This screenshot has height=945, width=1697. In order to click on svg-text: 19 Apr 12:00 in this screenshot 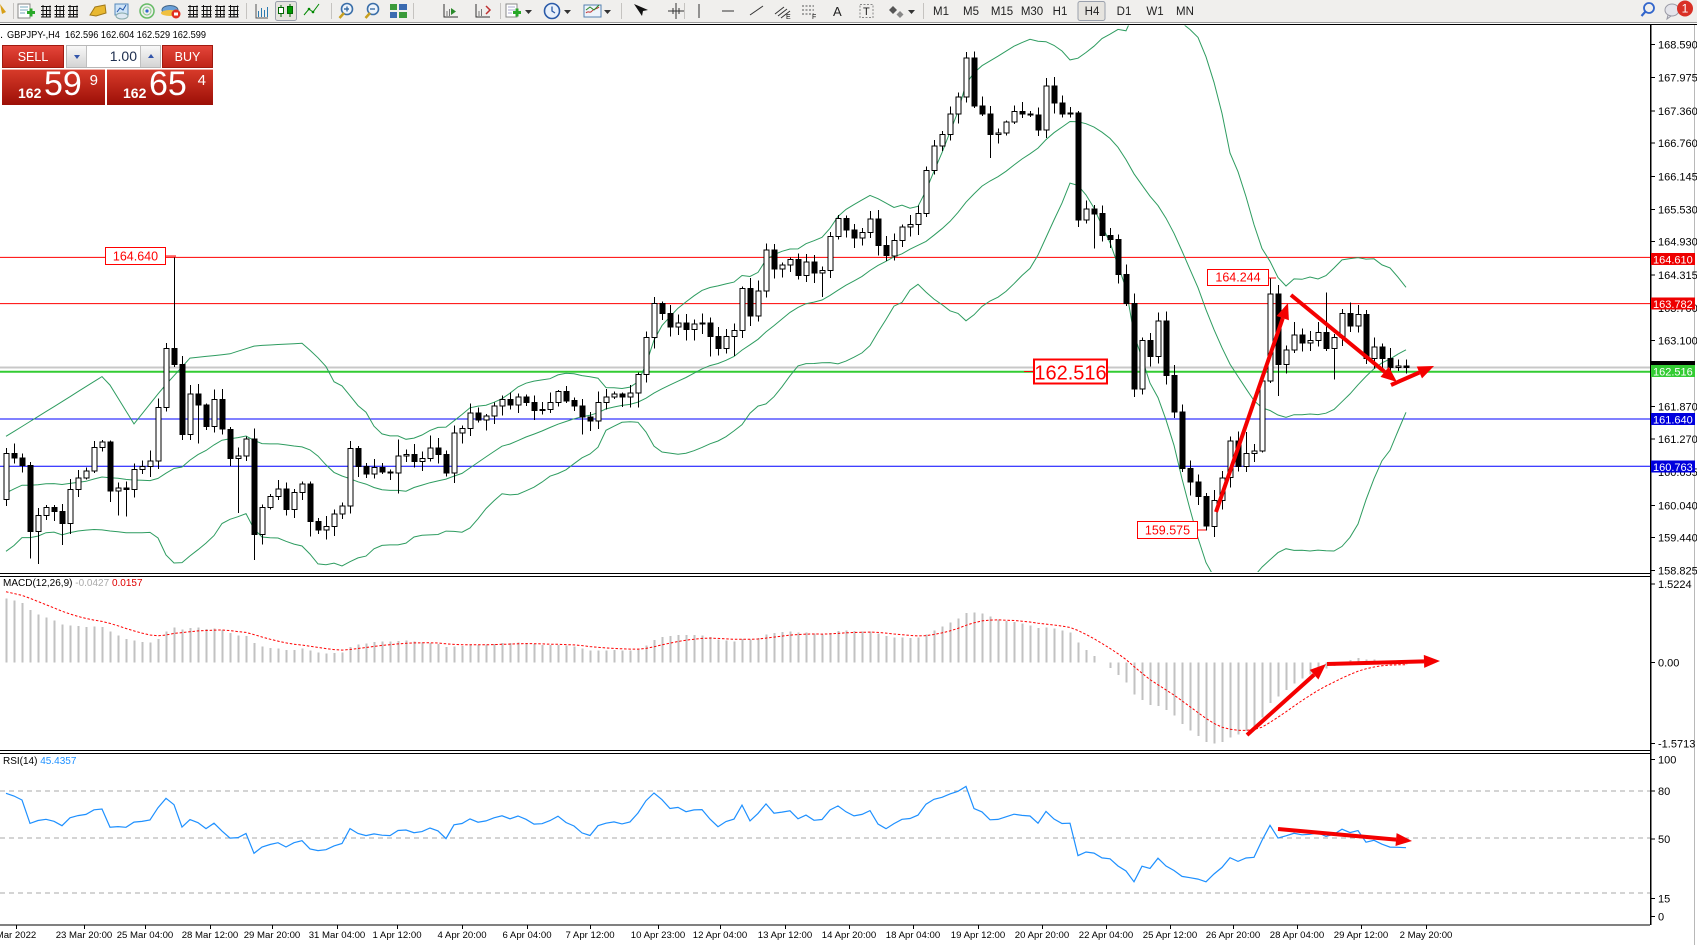, I will do `click(978, 935)`.